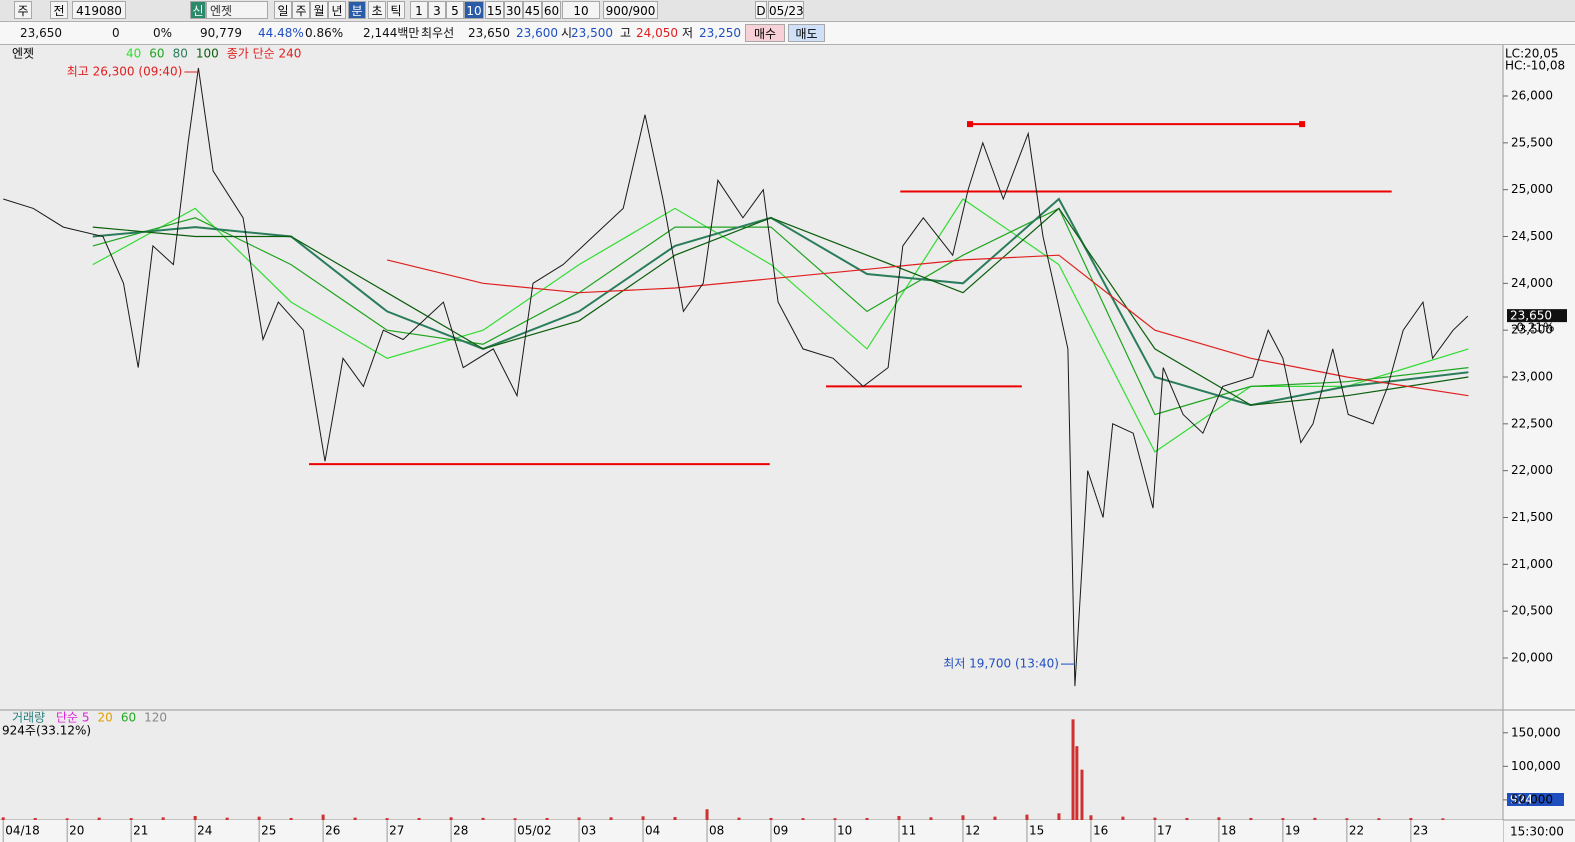 The width and height of the screenshot is (1575, 842). I want to click on x-tick-label: 27, so click(396, 831).